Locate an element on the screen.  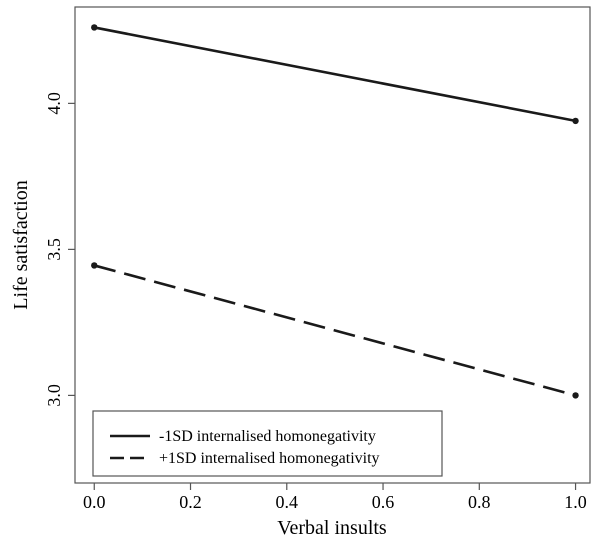
x-tick-label: 0.0 is located at coordinates (94, 502).